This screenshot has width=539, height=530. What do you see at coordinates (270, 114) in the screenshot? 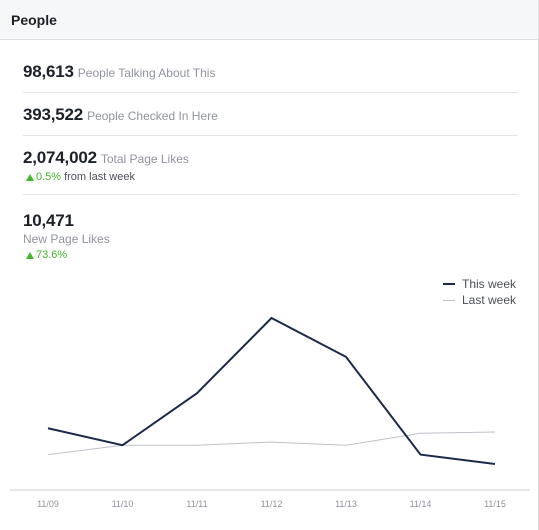
I see `stat-checked-in: 393,522 People Checked In Here` at bounding box center [270, 114].